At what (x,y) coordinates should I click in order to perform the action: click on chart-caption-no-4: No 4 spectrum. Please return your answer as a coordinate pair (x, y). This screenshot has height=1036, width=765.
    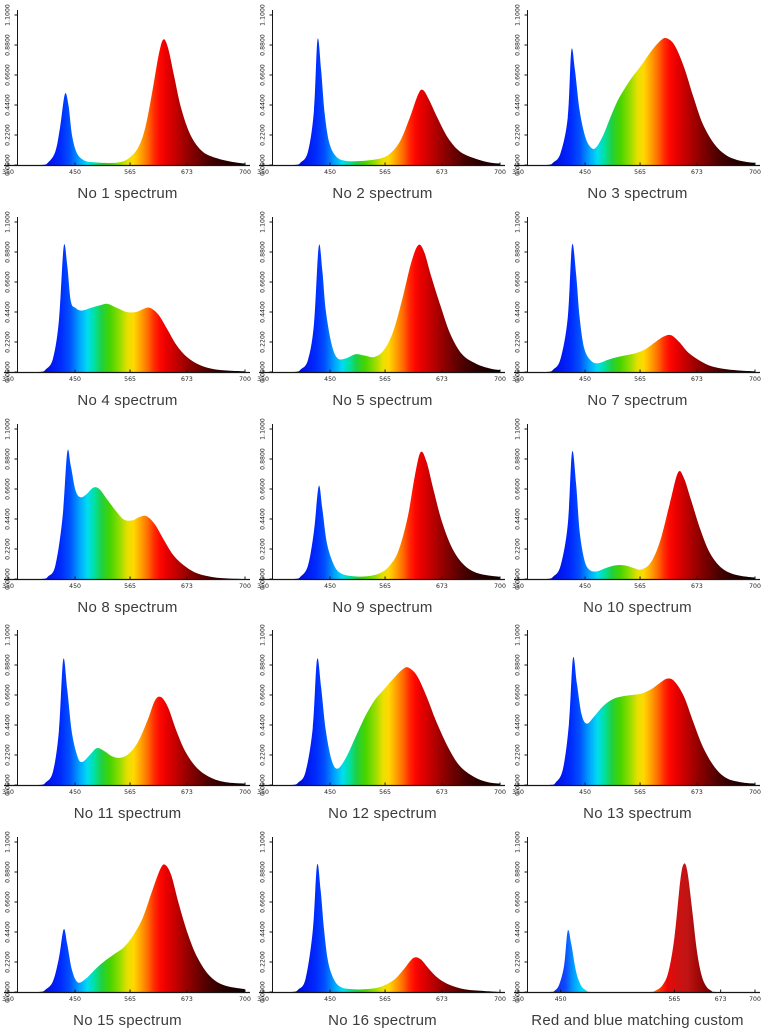
    Looking at the image, I should click on (127, 400).